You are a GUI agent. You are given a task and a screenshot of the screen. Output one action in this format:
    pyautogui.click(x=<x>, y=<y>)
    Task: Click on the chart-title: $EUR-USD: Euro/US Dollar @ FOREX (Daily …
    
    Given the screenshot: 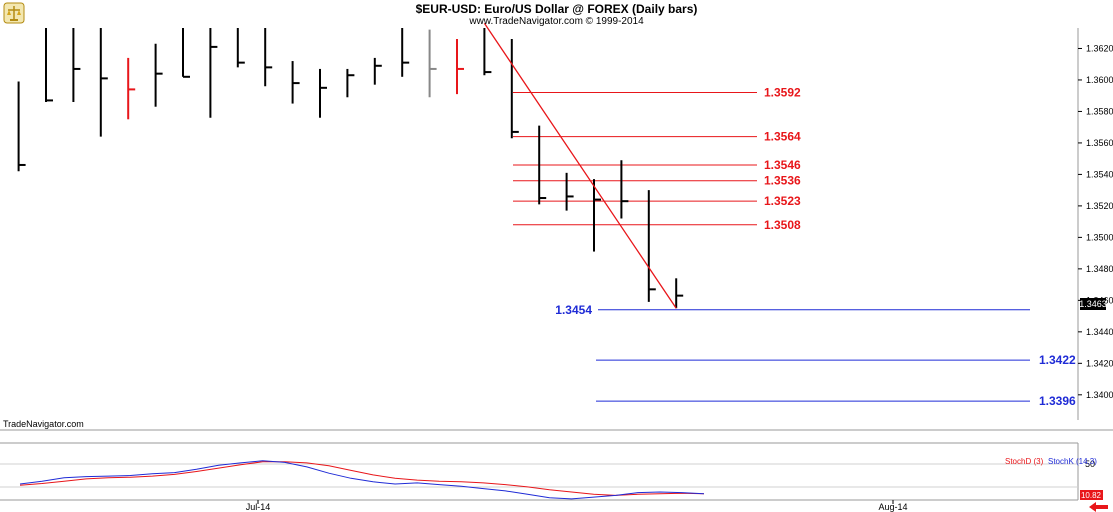 What is the action you would take?
    pyautogui.click(x=556, y=9)
    